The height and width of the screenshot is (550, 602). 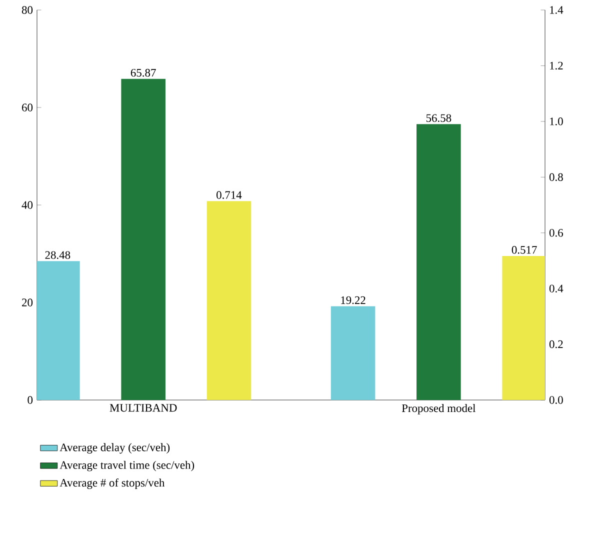 I want to click on y-tick-label: 20, so click(x=27, y=302).